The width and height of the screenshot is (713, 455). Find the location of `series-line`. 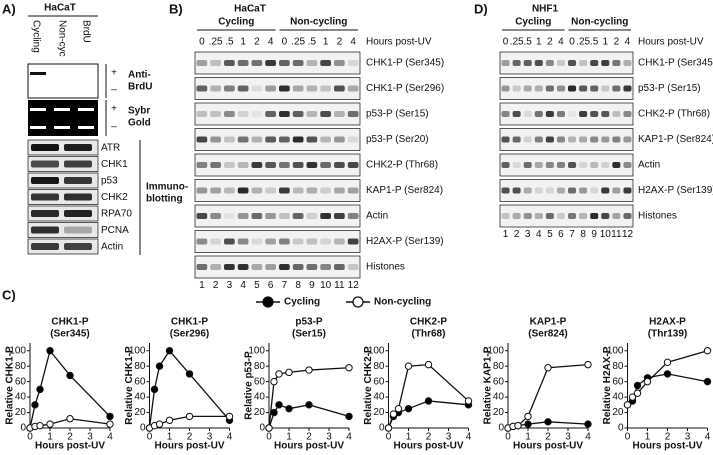

series-line is located at coordinates (70, 389).